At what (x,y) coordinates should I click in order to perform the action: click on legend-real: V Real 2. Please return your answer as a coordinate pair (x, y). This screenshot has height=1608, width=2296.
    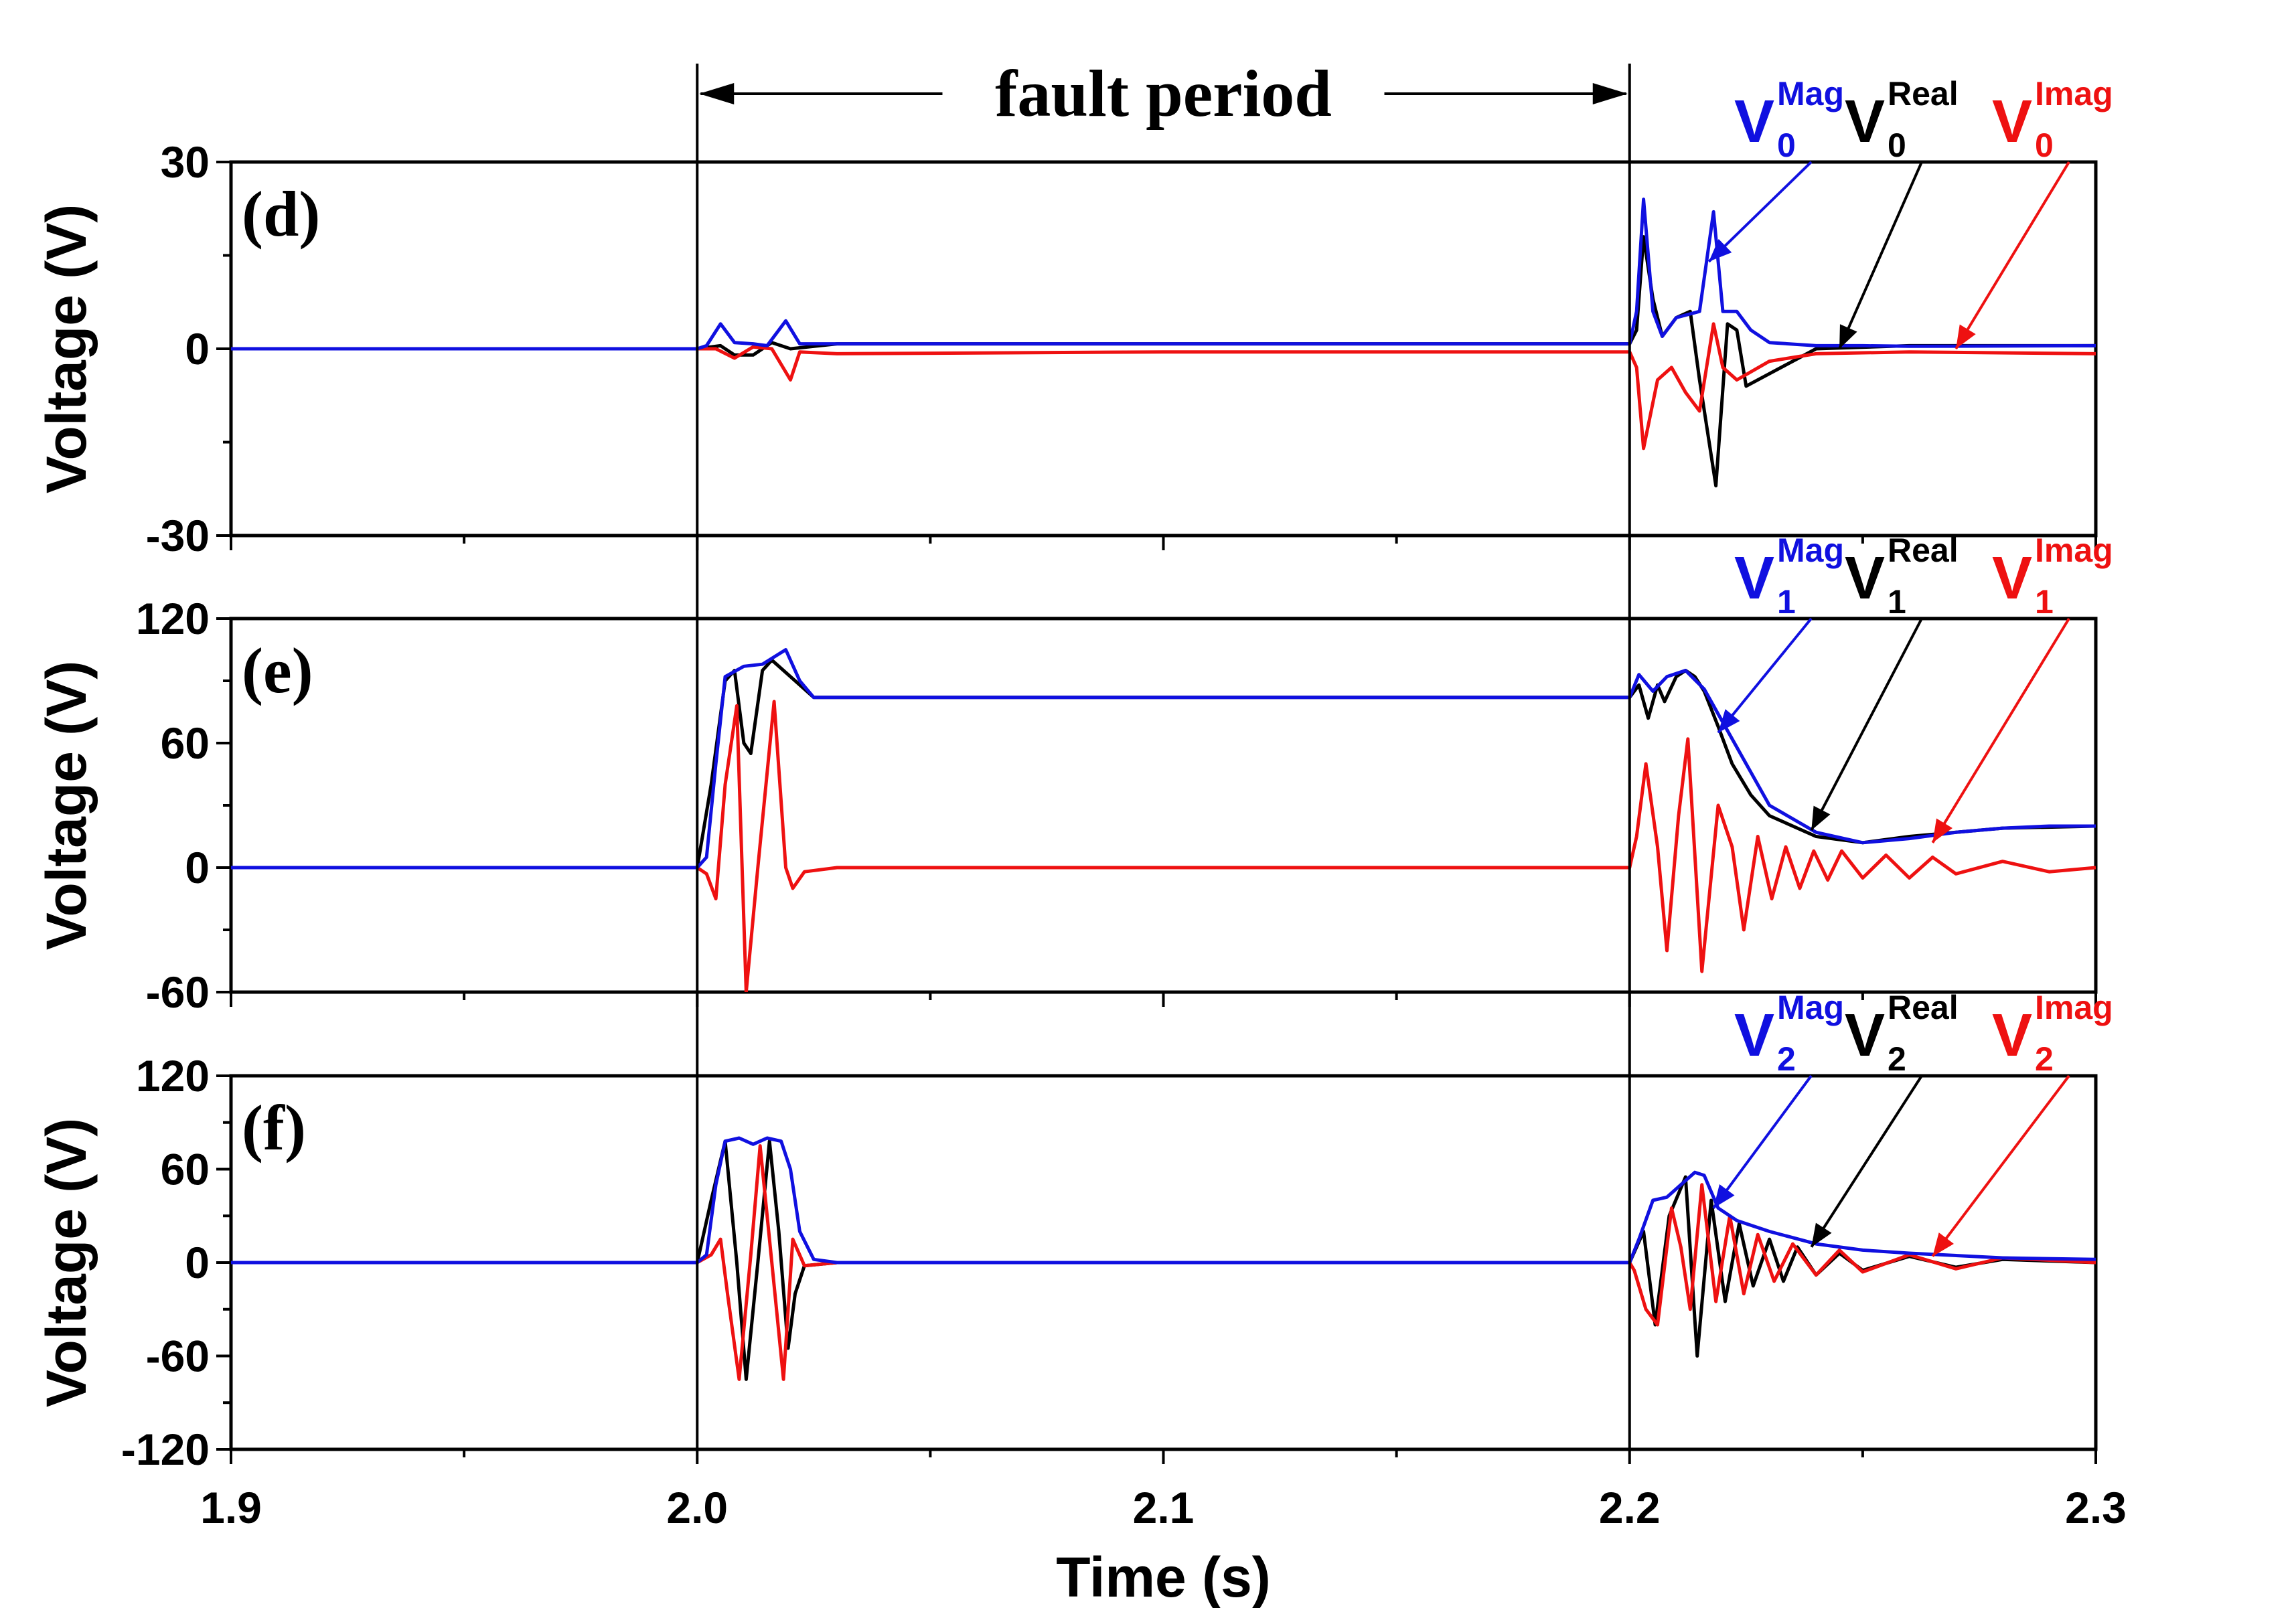
    Looking at the image, I should click on (1884, 1118).